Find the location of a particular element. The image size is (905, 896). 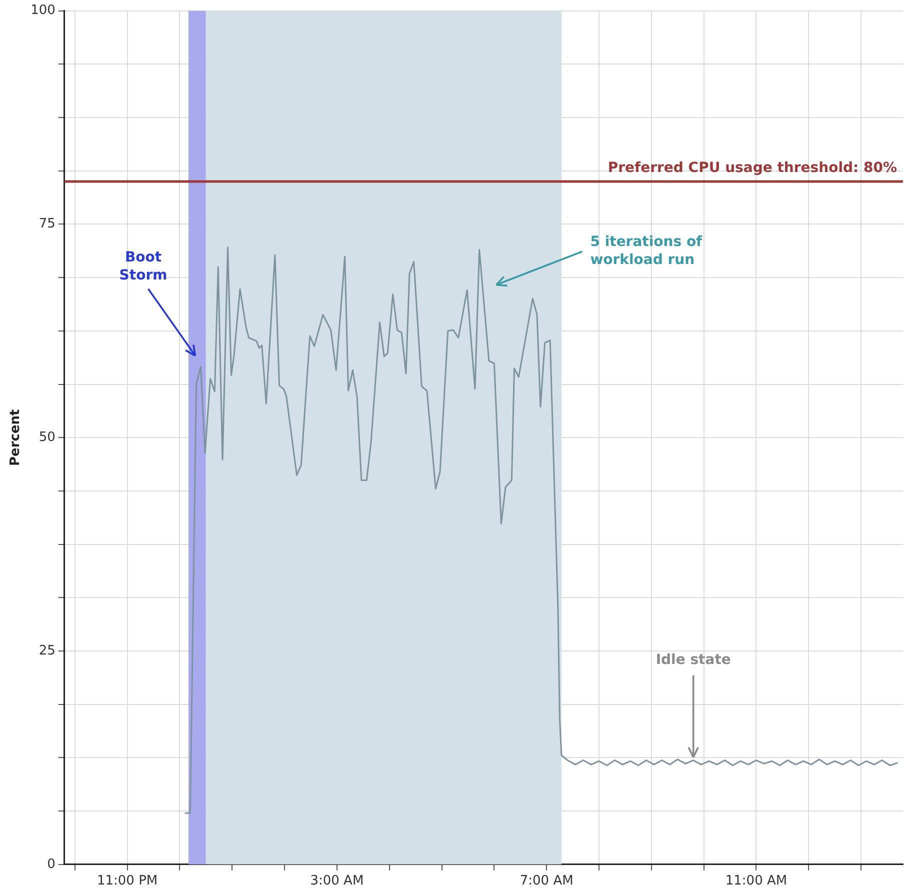

x-tick-label: 11:00 AM is located at coordinates (756, 881).